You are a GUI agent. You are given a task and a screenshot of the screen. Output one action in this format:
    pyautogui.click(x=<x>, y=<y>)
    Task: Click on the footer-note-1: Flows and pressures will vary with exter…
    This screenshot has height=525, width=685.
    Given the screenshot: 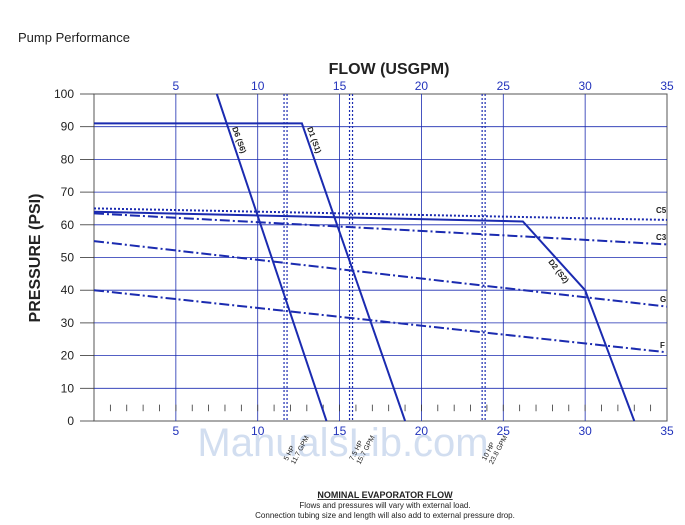 What is the action you would take?
    pyautogui.click(x=384, y=505)
    